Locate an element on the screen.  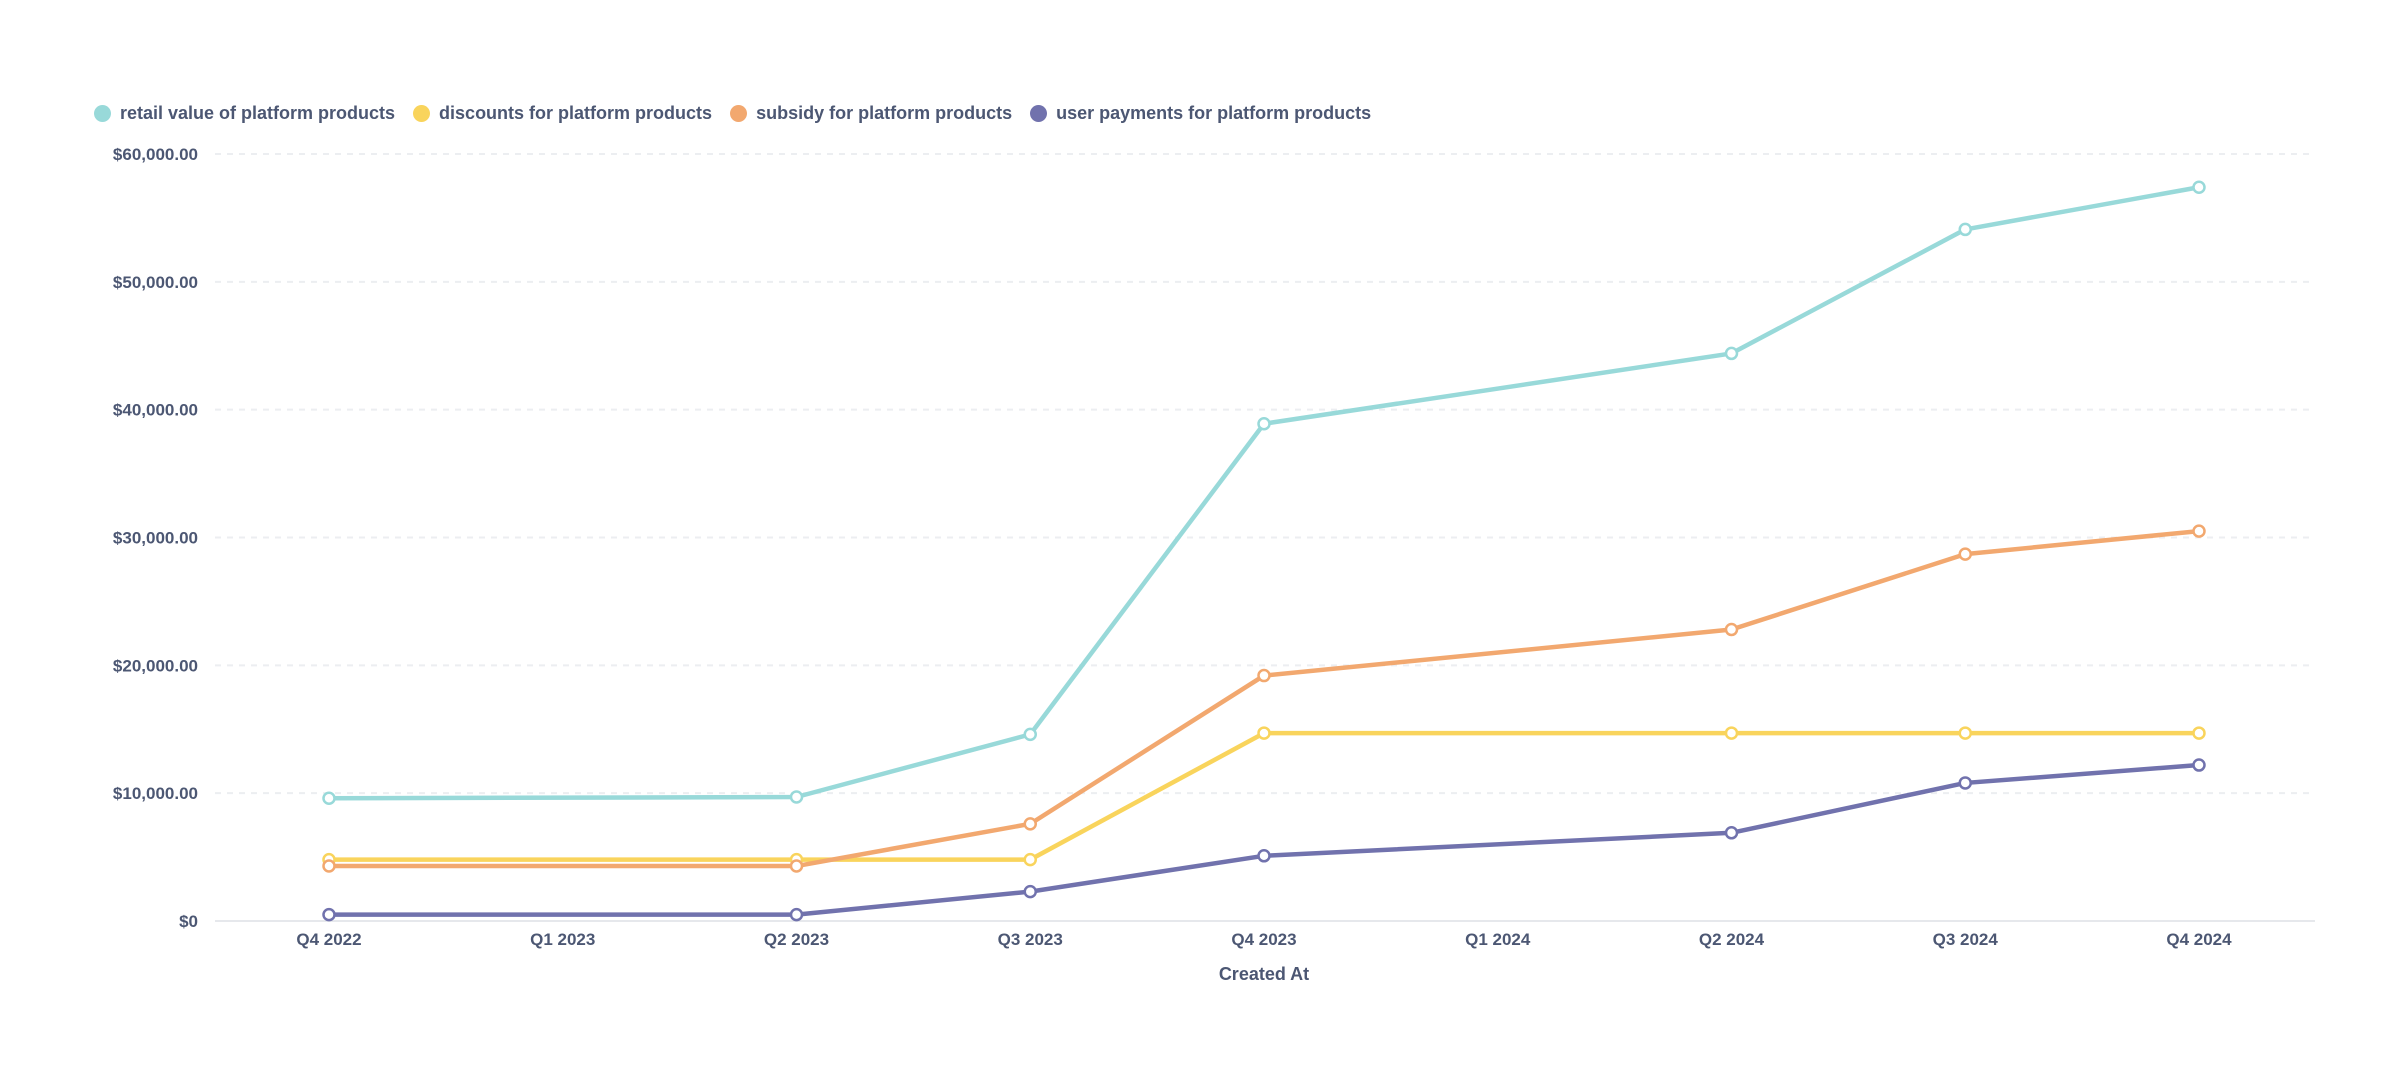
x-tick-label: Q3 2024 is located at coordinates (1966, 939).